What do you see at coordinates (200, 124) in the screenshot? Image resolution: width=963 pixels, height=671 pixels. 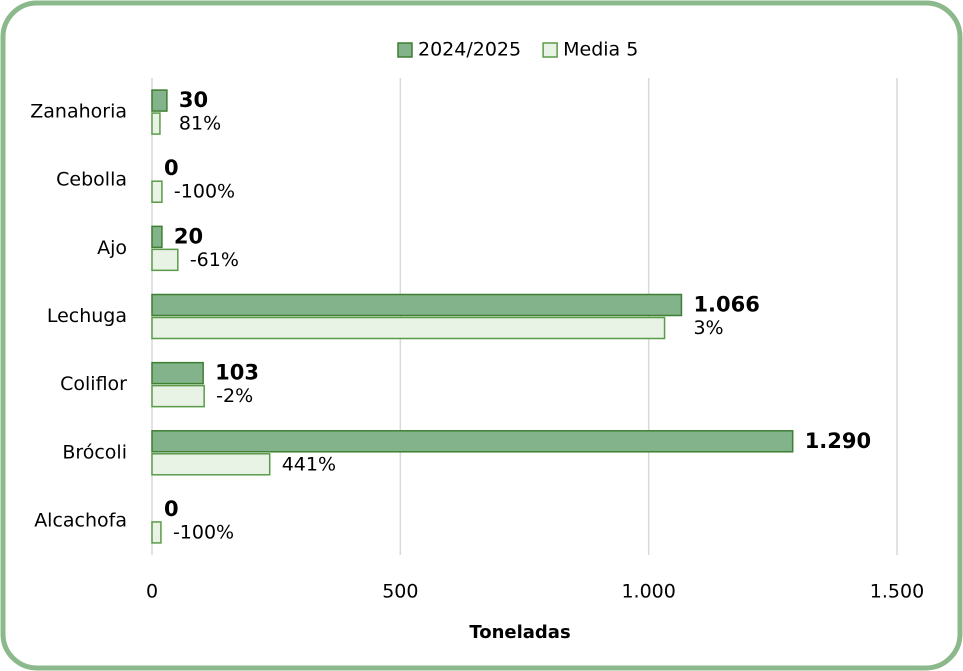 I see `change-label: 81%` at bounding box center [200, 124].